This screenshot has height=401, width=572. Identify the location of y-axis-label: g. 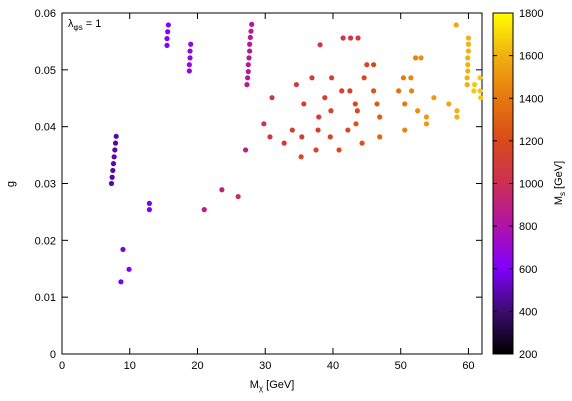
(11, 184).